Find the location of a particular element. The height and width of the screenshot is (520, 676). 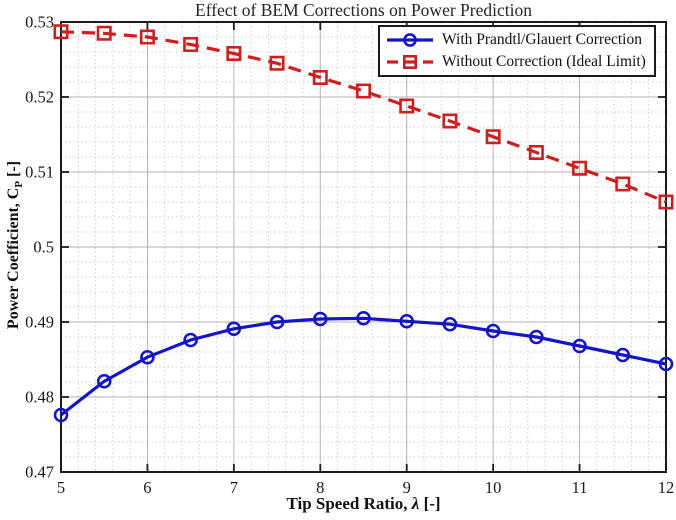

x-tick-label: 6 is located at coordinates (147, 487).